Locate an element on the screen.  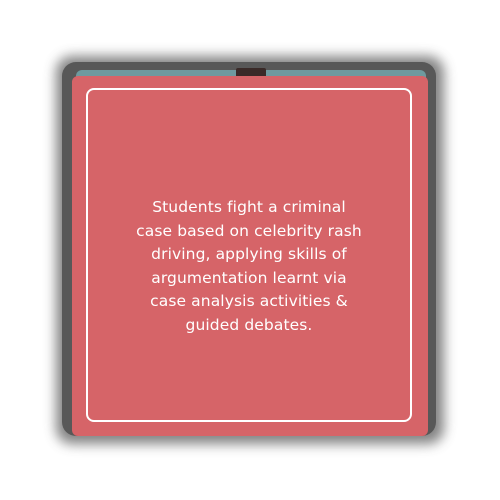
card-text-line: argumentation learnt via is located at coordinates (249, 277).